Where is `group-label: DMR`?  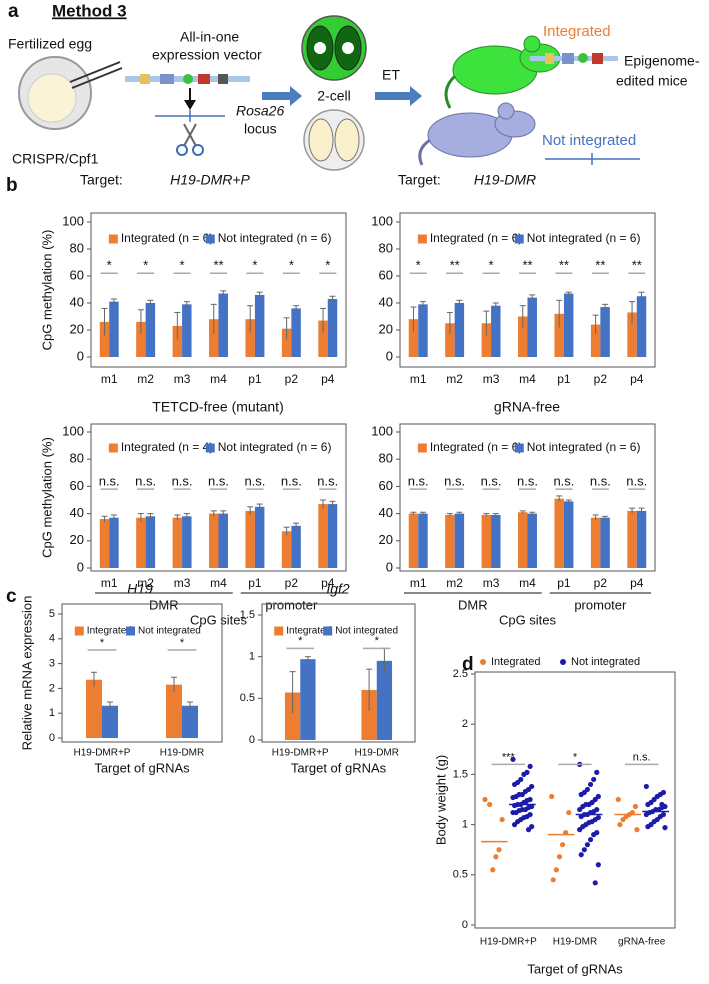 group-label: DMR is located at coordinates (473, 604).